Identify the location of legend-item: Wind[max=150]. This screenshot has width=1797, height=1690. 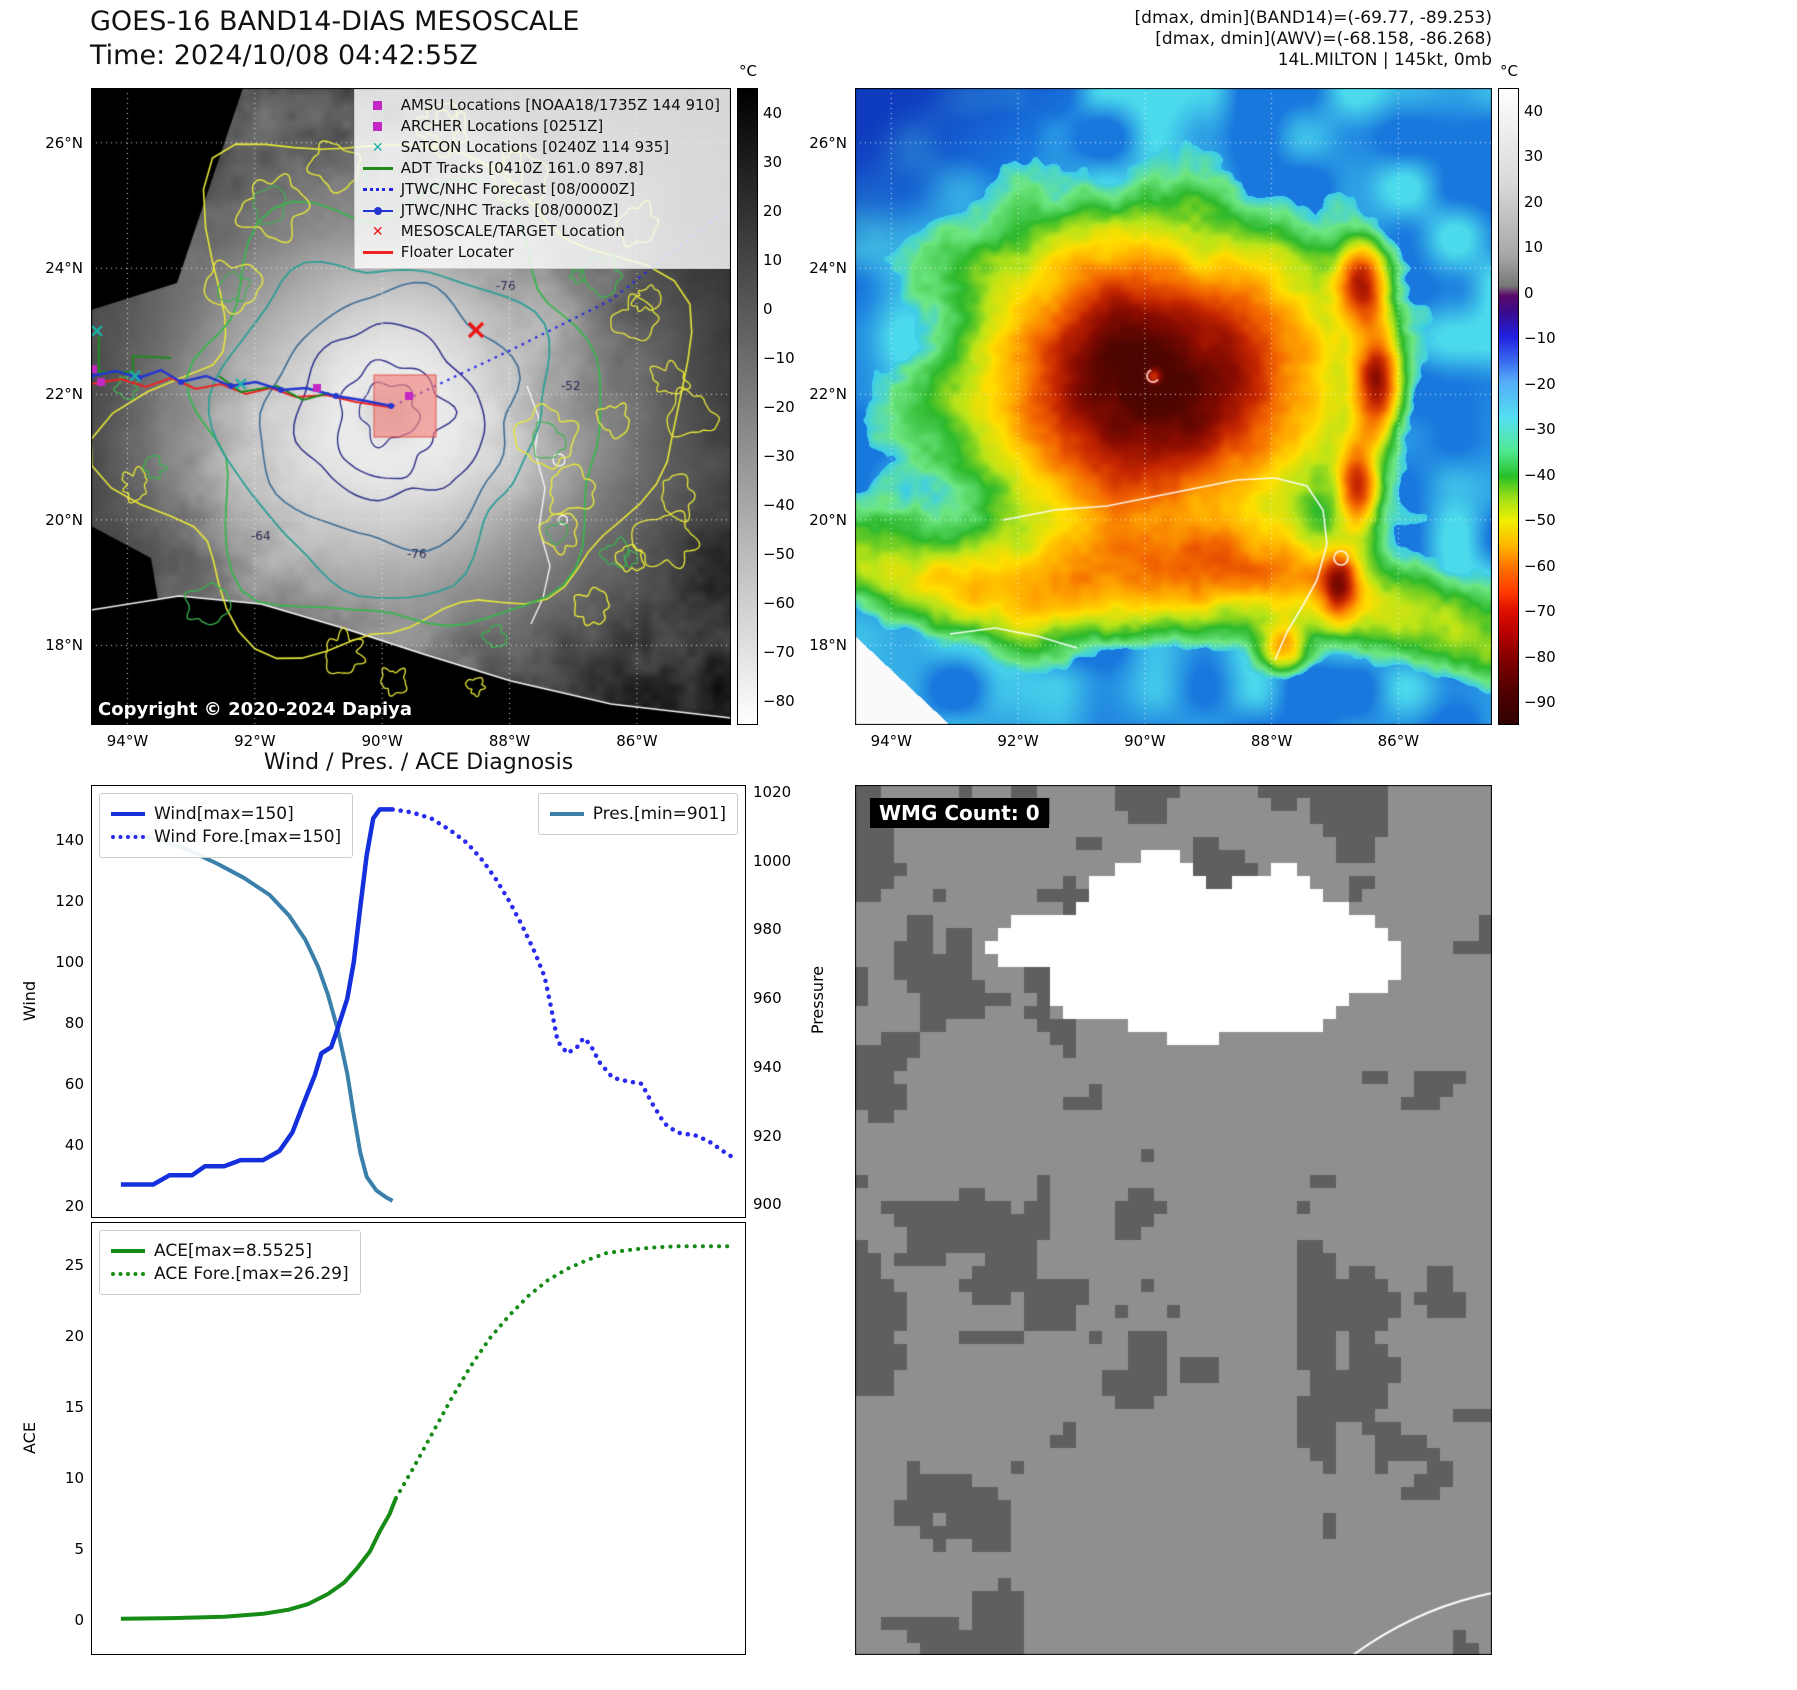
(226, 814).